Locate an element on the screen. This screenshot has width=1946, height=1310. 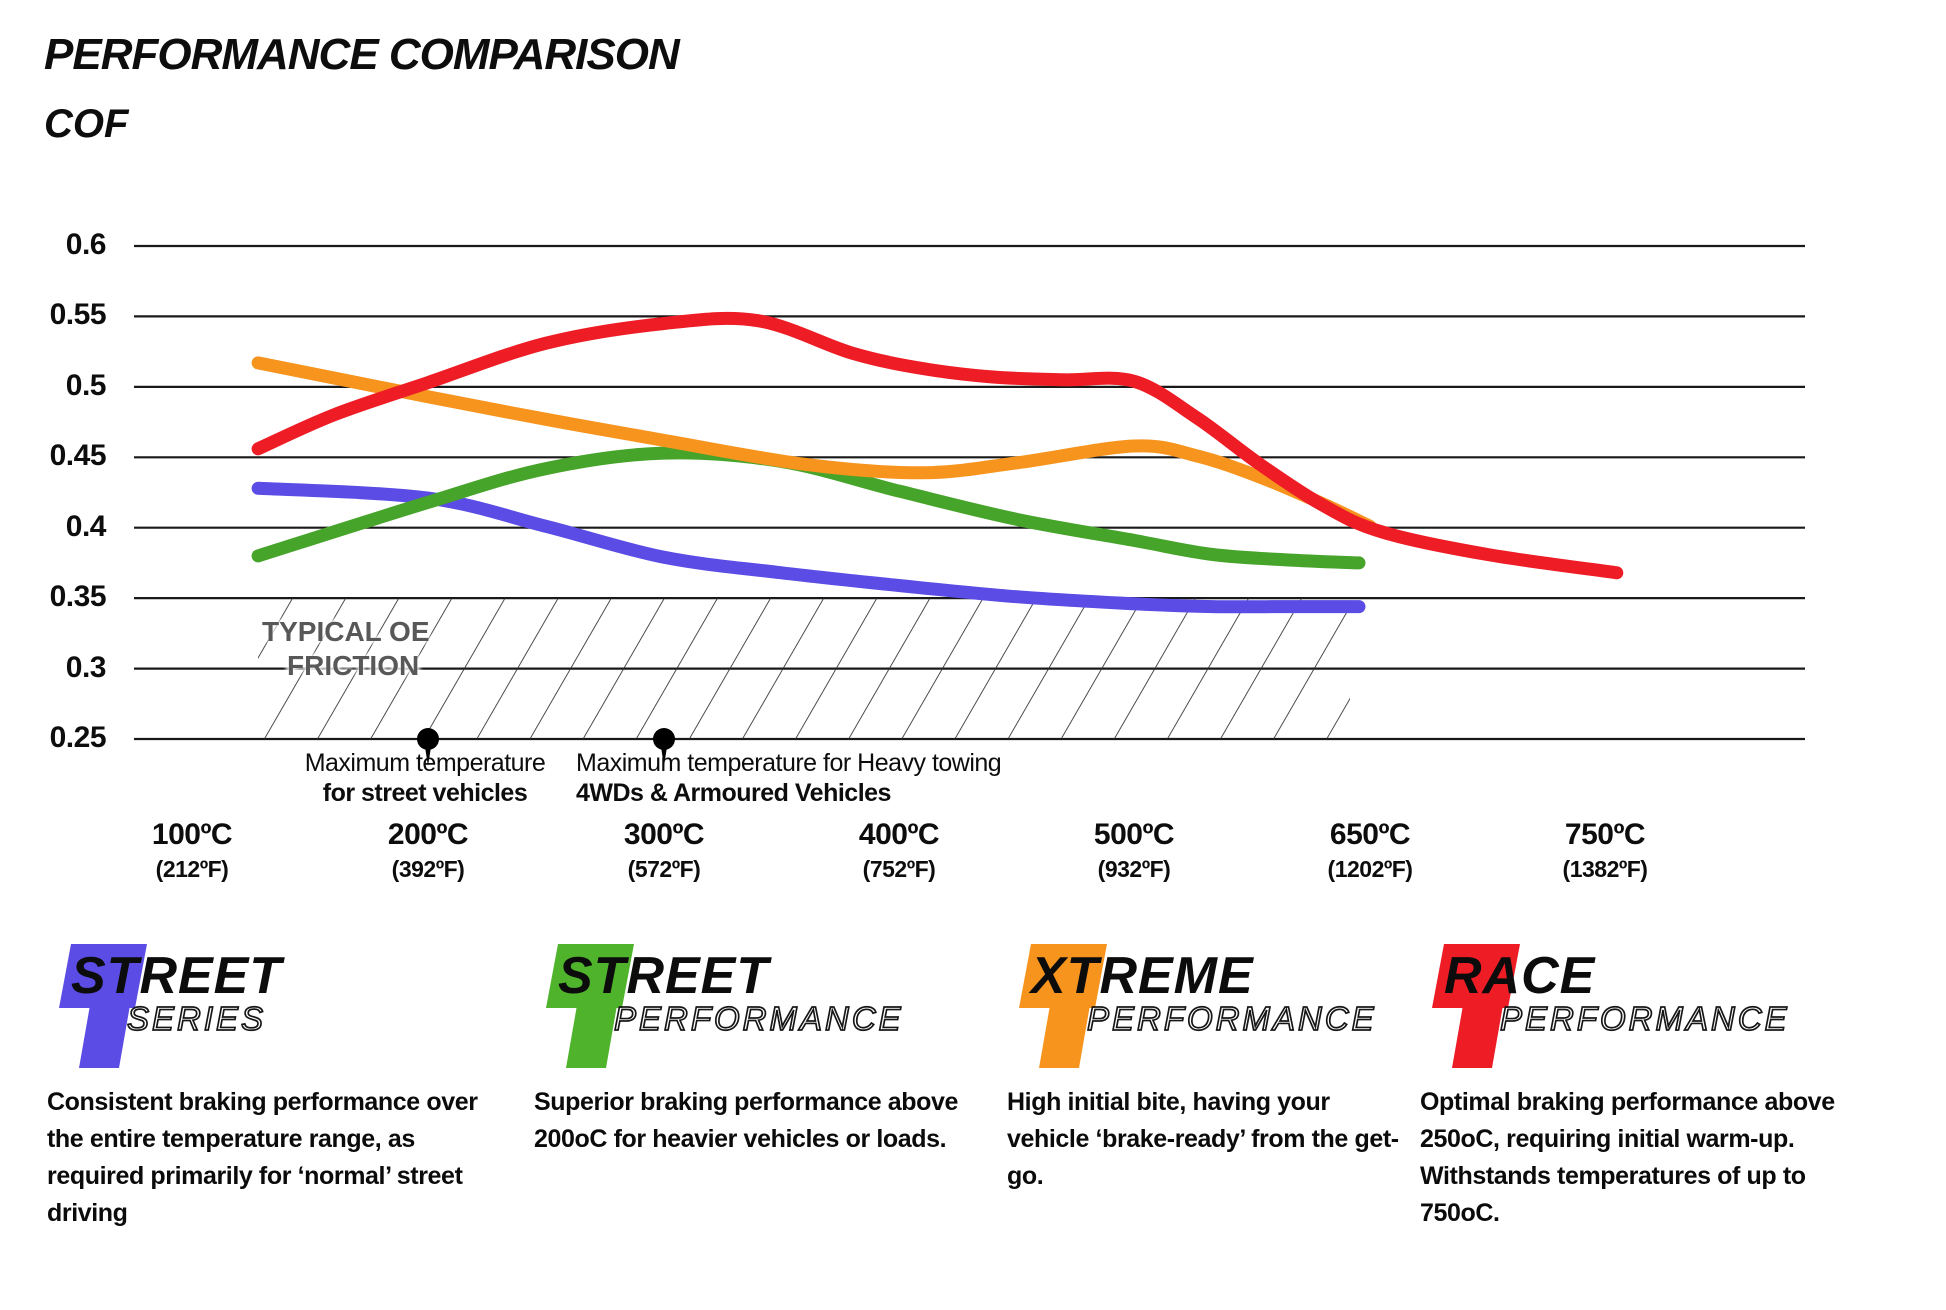
x-tick-fahrenheit: (752ºF) is located at coordinates (899, 869).